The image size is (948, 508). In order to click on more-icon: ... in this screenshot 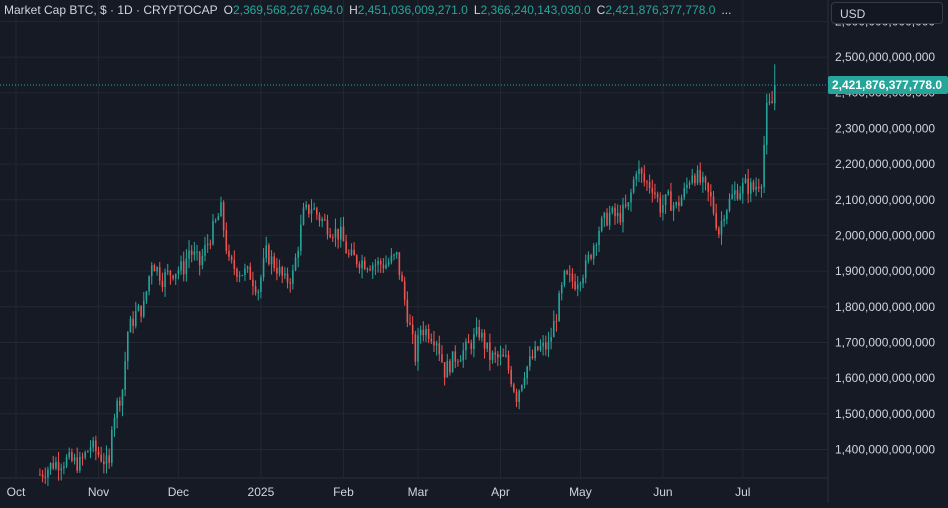, I will do `click(726, 10)`.